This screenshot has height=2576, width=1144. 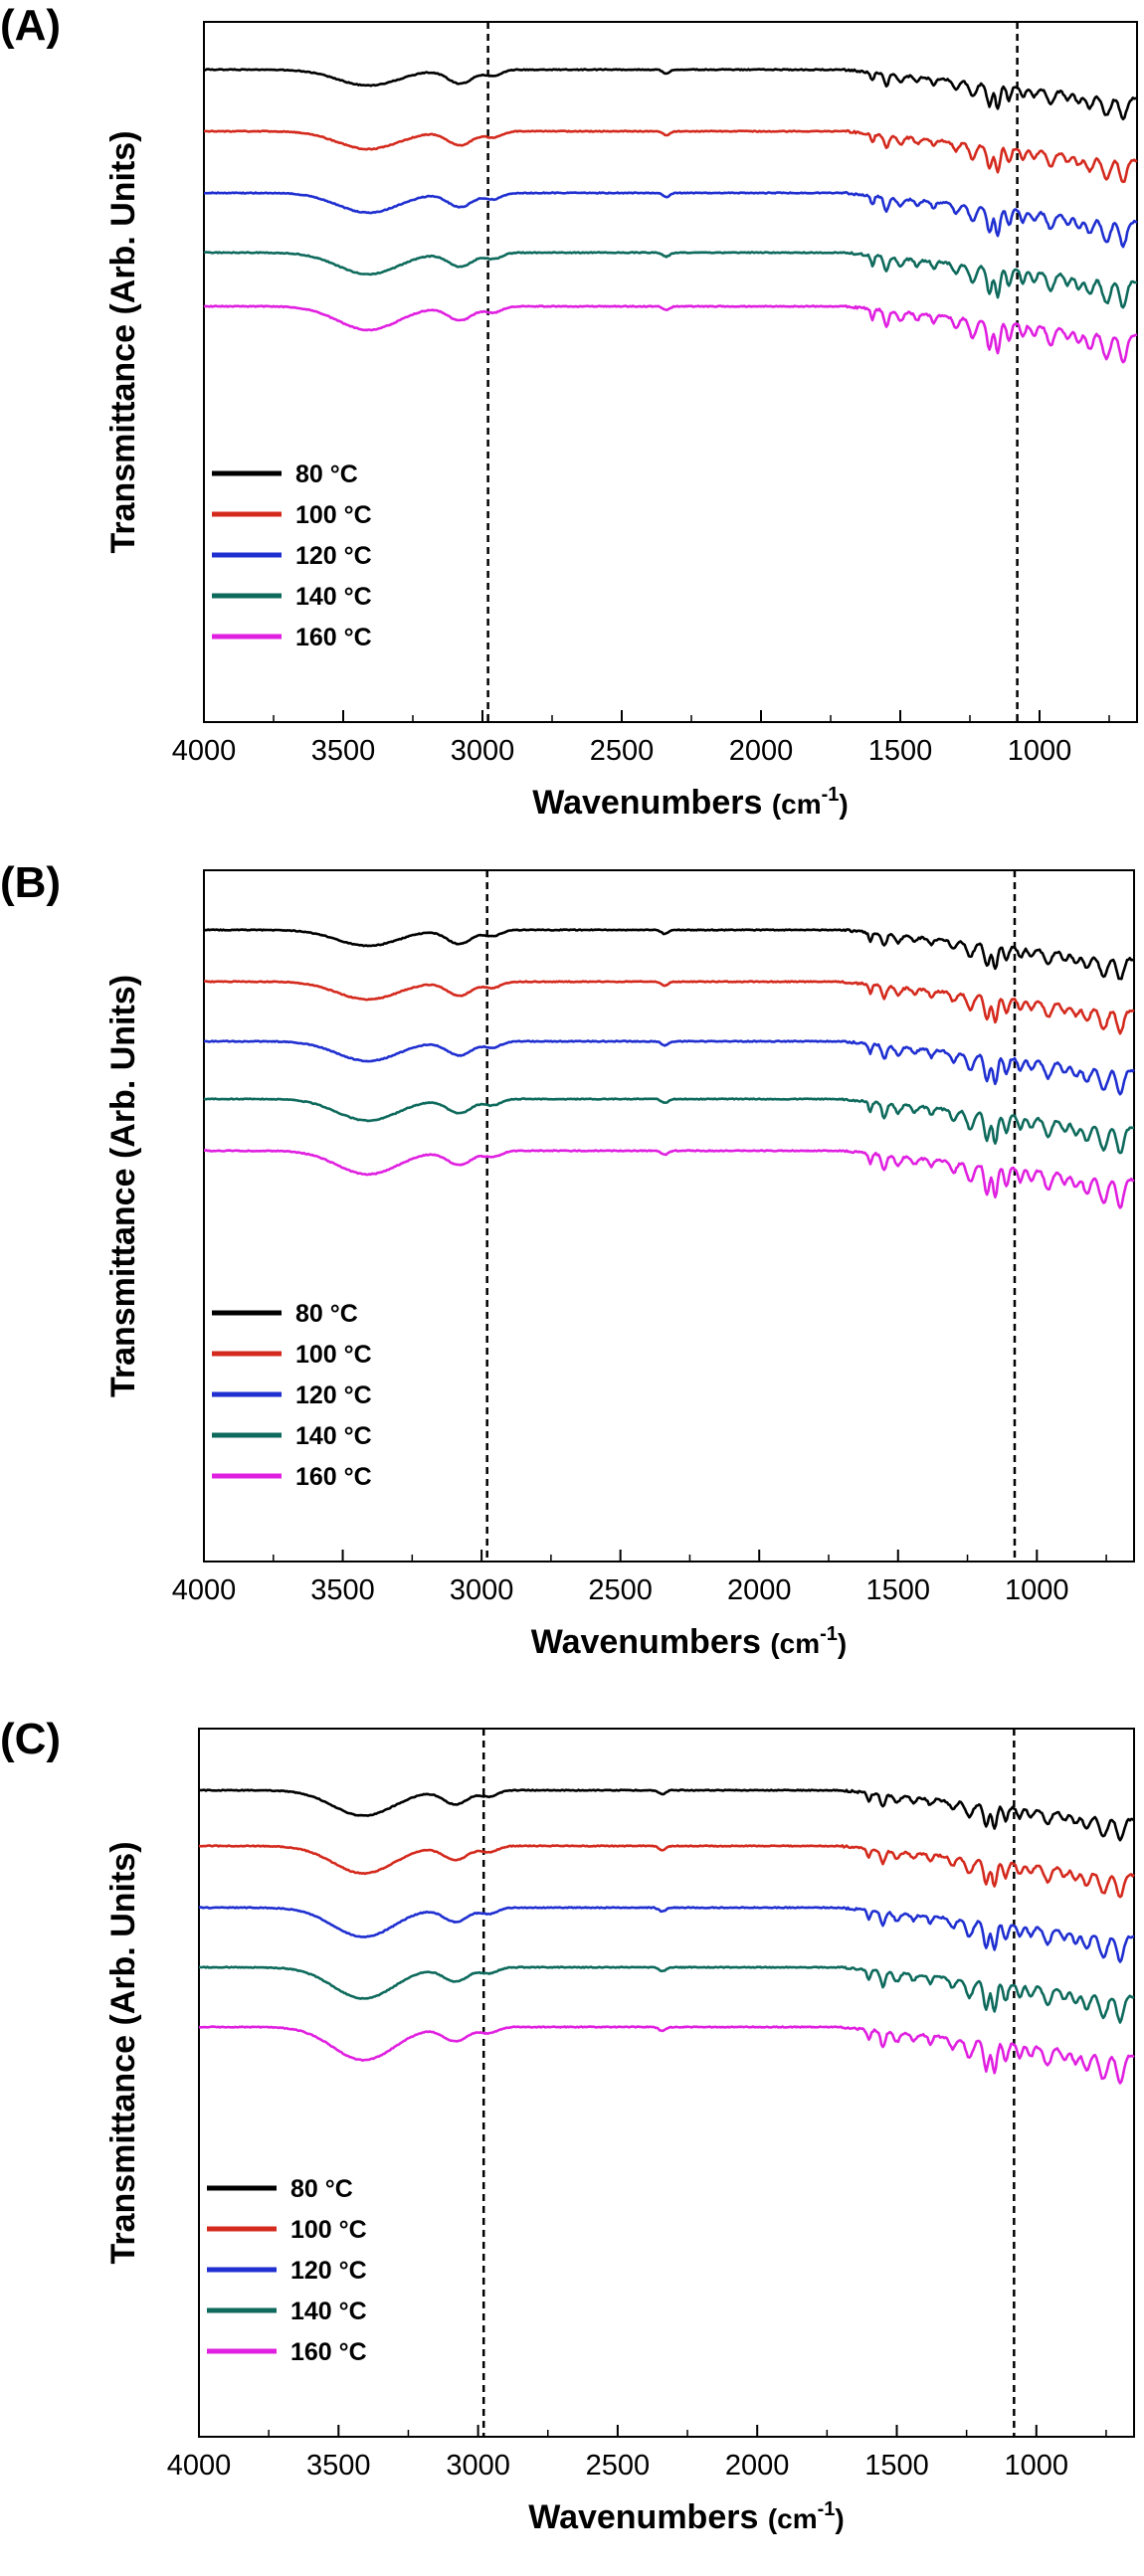 What do you see at coordinates (30, 25) in the screenshot?
I see `panel-label: (A)` at bounding box center [30, 25].